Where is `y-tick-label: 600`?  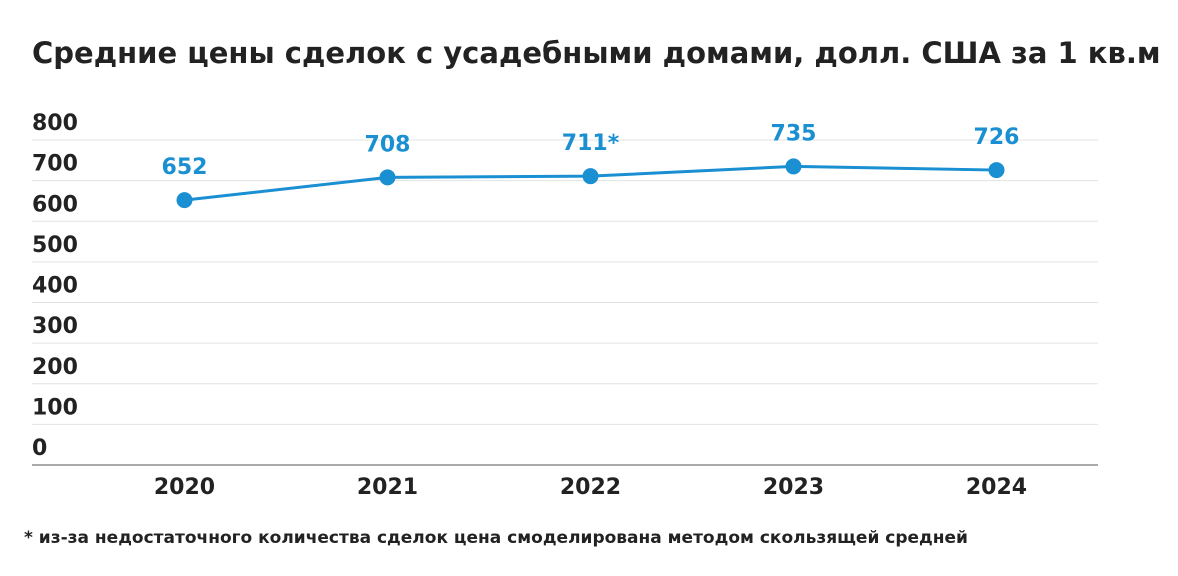 y-tick-label: 600 is located at coordinates (55, 204).